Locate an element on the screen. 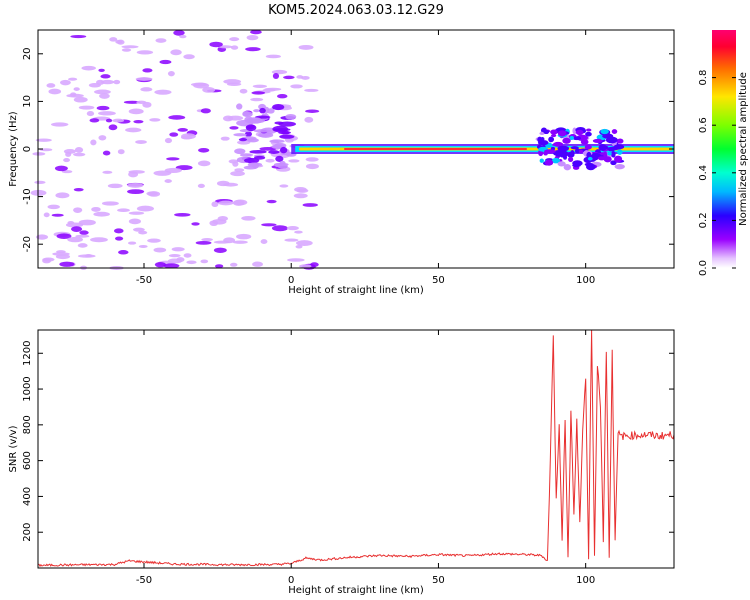 The image size is (750, 600). colorbar-gradient is located at coordinates (724, 149).